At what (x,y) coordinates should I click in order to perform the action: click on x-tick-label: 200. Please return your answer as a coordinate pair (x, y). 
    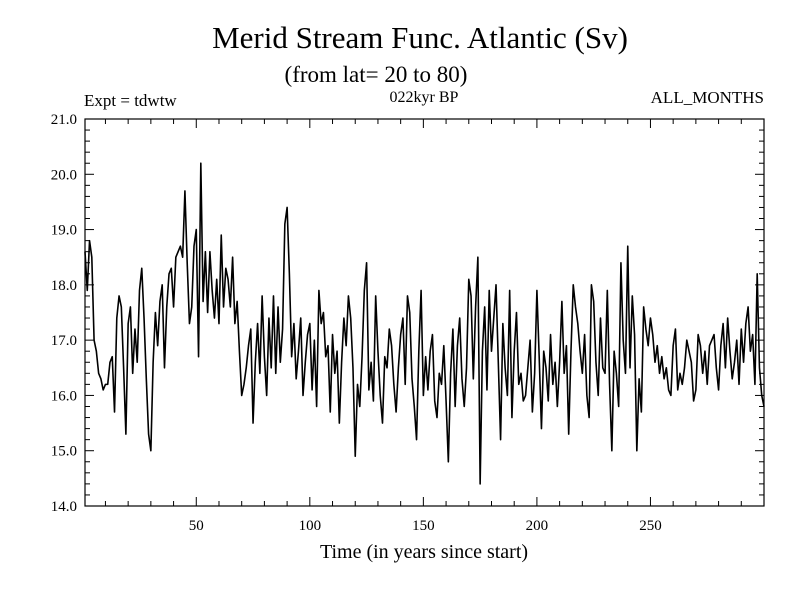
    Looking at the image, I should click on (537, 526).